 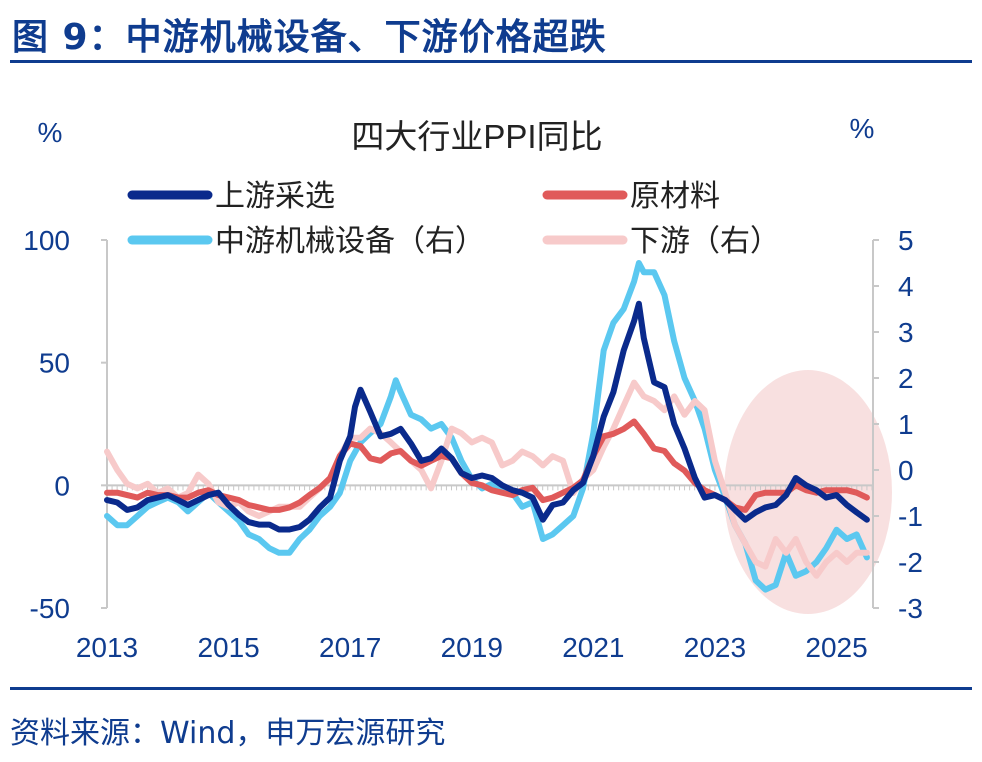 What do you see at coordinates (228, 647) in the screenshot?
I see `x-tick-label: 2015` at bounding box center [228, 647].